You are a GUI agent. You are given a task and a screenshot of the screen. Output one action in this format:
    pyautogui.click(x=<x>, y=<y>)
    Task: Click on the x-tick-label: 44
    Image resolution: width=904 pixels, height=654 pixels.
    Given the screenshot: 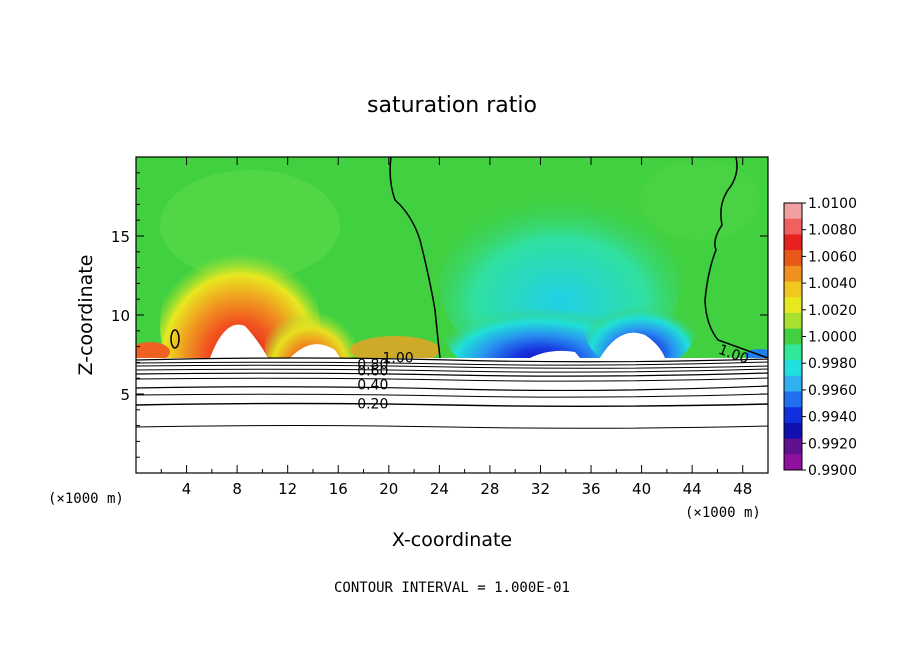 What is the action you would take?
    pyautogui.click(x=692, y=489)
    